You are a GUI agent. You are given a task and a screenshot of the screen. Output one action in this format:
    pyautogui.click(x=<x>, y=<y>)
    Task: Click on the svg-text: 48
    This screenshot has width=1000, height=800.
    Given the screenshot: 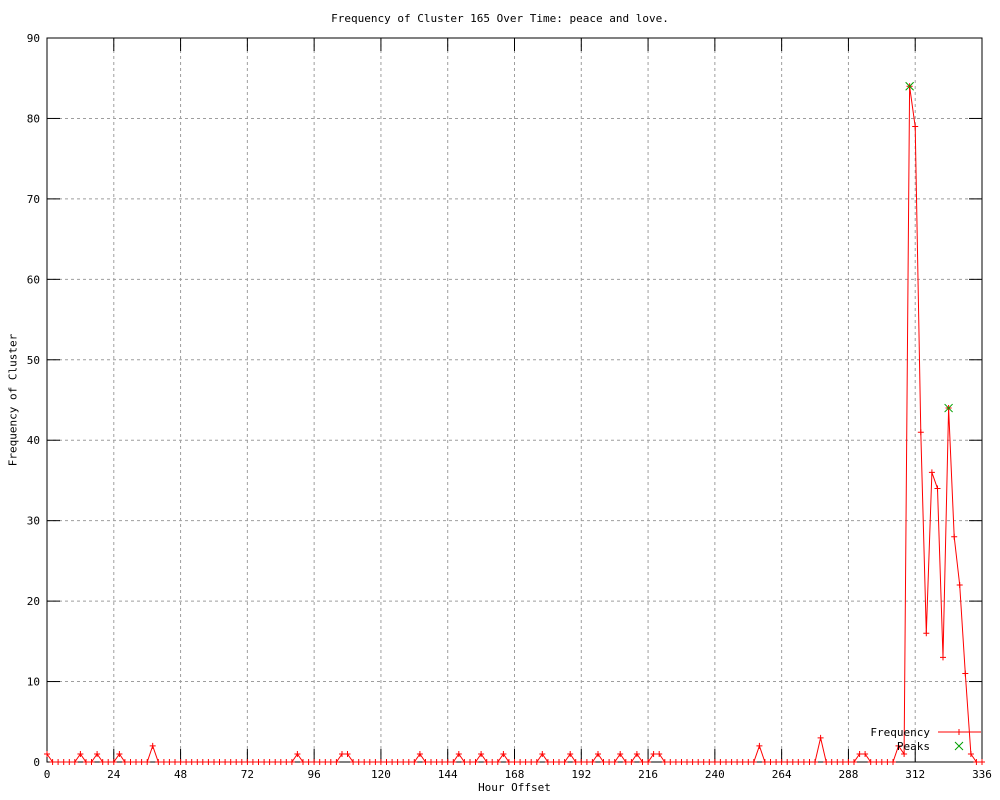 What is the action you would take?
    pyautogui.click(x=180, y=774)
    